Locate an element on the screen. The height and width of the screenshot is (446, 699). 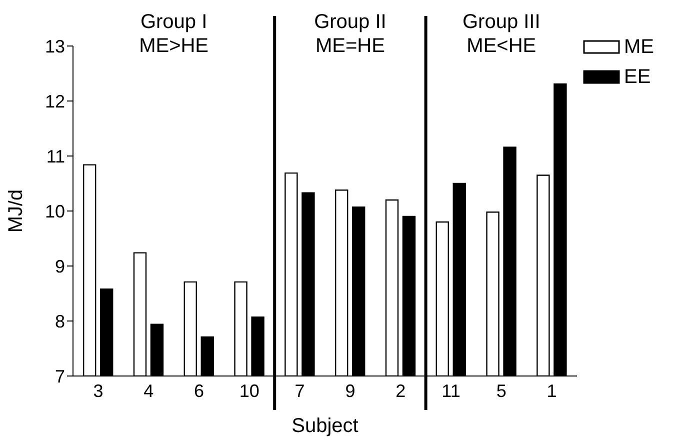
legend-label: EE is located at coordinates (637, 77).